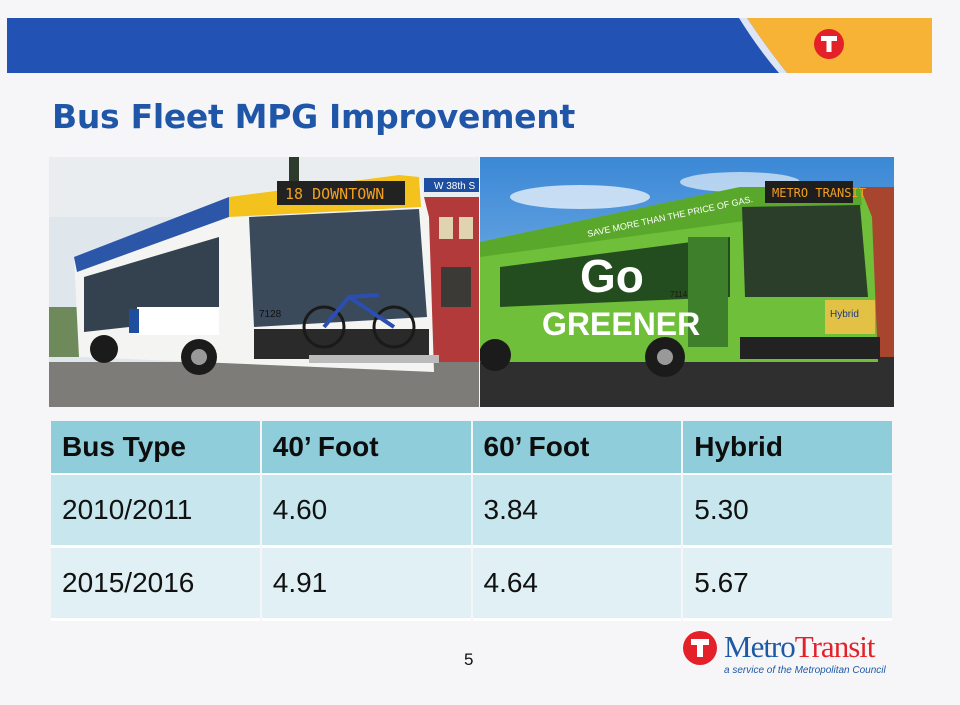  What do you see at coordinates (155, 511) in the screenshot?
I see `cell-year: 2010/2011` at bounding box center [155, 511].